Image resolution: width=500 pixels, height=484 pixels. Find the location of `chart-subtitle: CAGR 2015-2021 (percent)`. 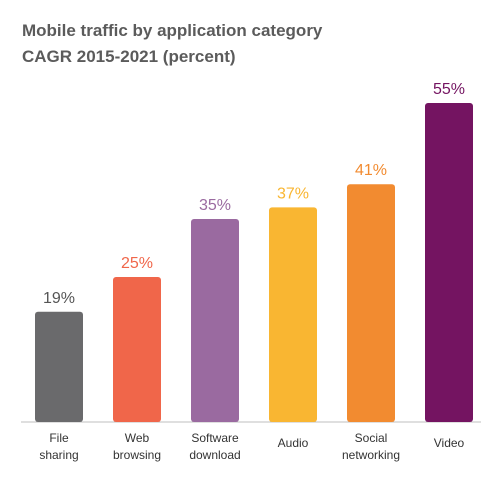

chart-subtitle: CAGR 2015-2021 (percent) is located at coordinates (129, 56).